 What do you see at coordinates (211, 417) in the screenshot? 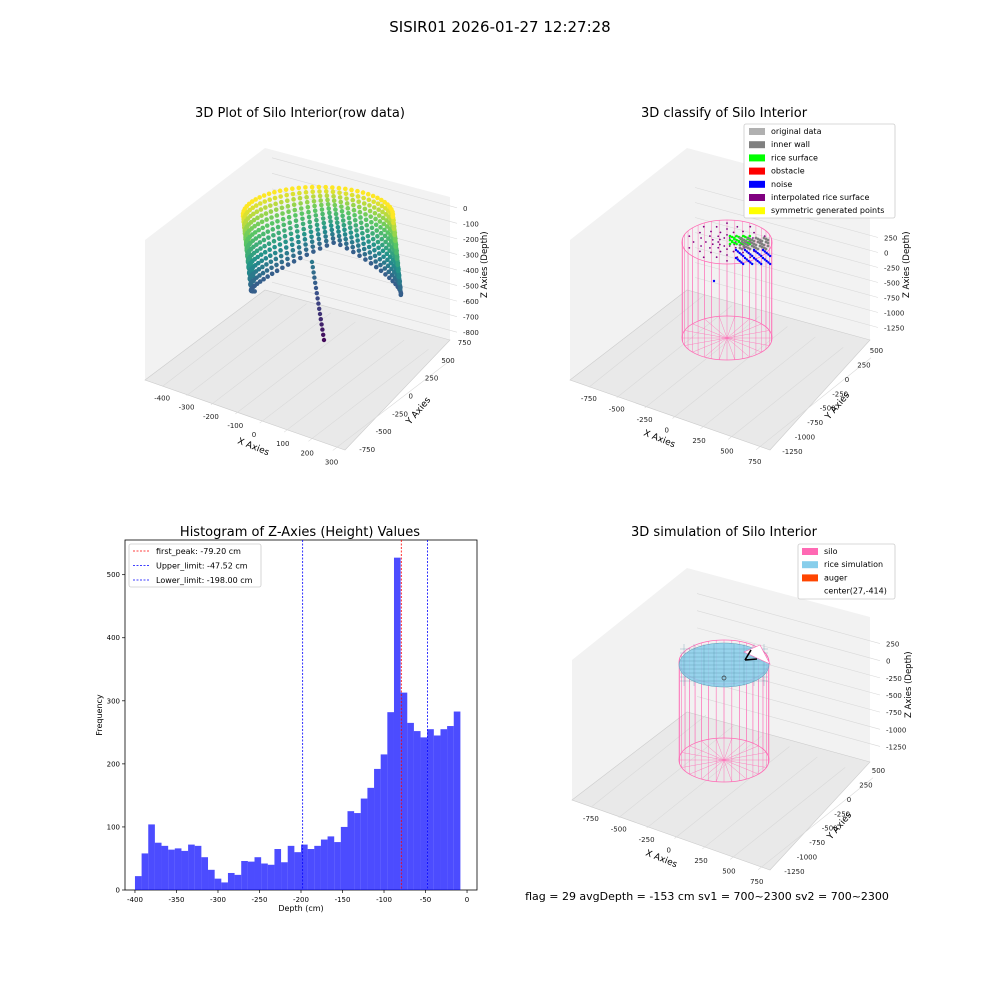
I see `x-tick-label: -200` at bounding box center [211, 417].